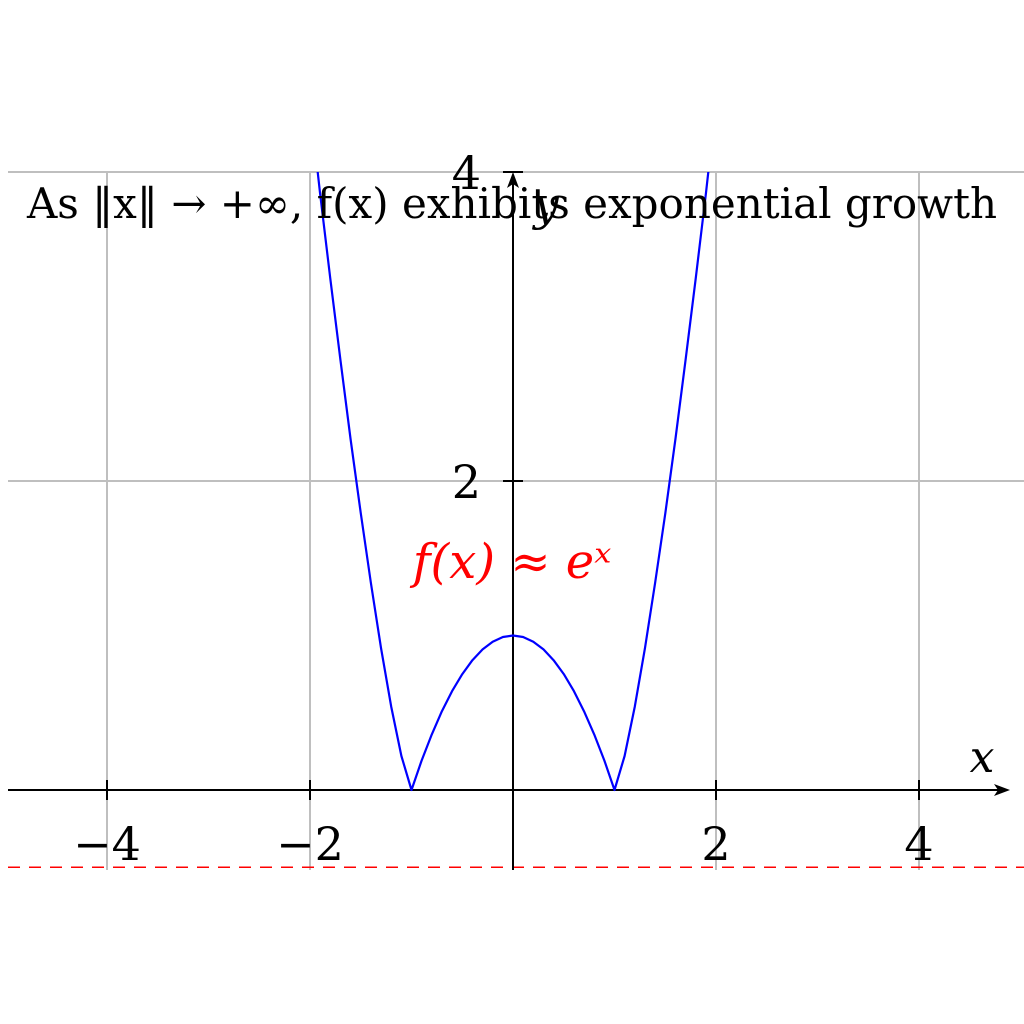  Describe the element at coordinates (466, 173) in the screenshot. I see `y-tick-label: 4` at that location.